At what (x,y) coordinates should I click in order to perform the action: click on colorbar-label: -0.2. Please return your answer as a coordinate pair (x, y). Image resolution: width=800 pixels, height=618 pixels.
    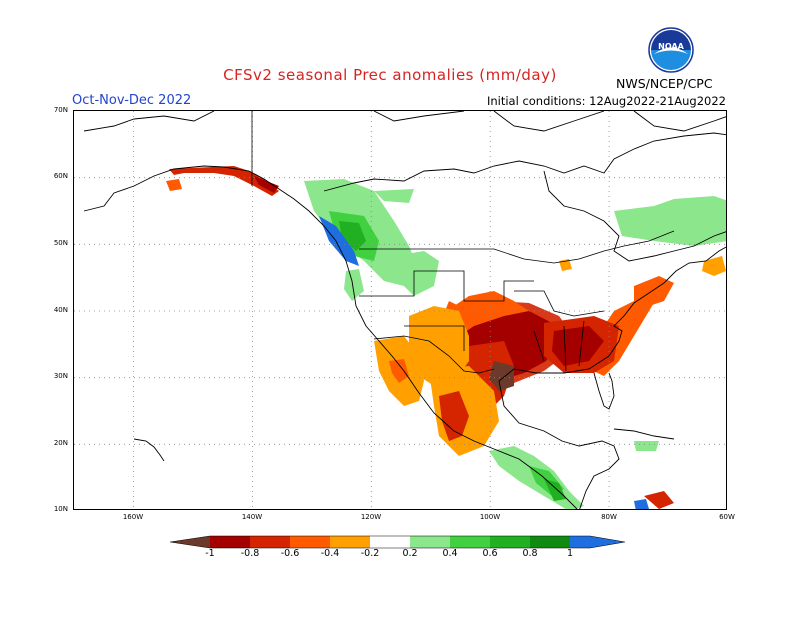
    Looking at the image, I should click on (370, 553).